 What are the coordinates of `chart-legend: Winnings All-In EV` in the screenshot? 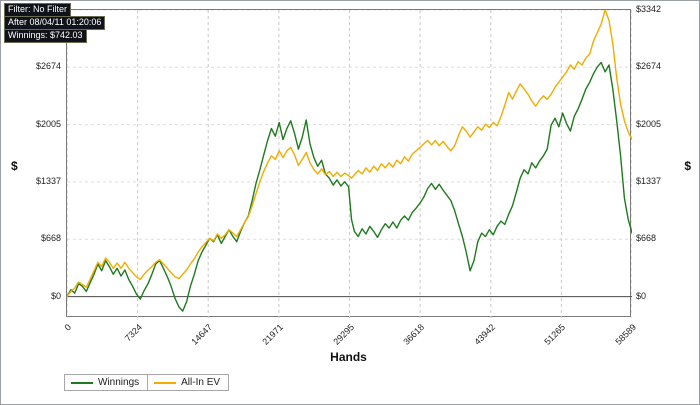 It's located at (147, 382).